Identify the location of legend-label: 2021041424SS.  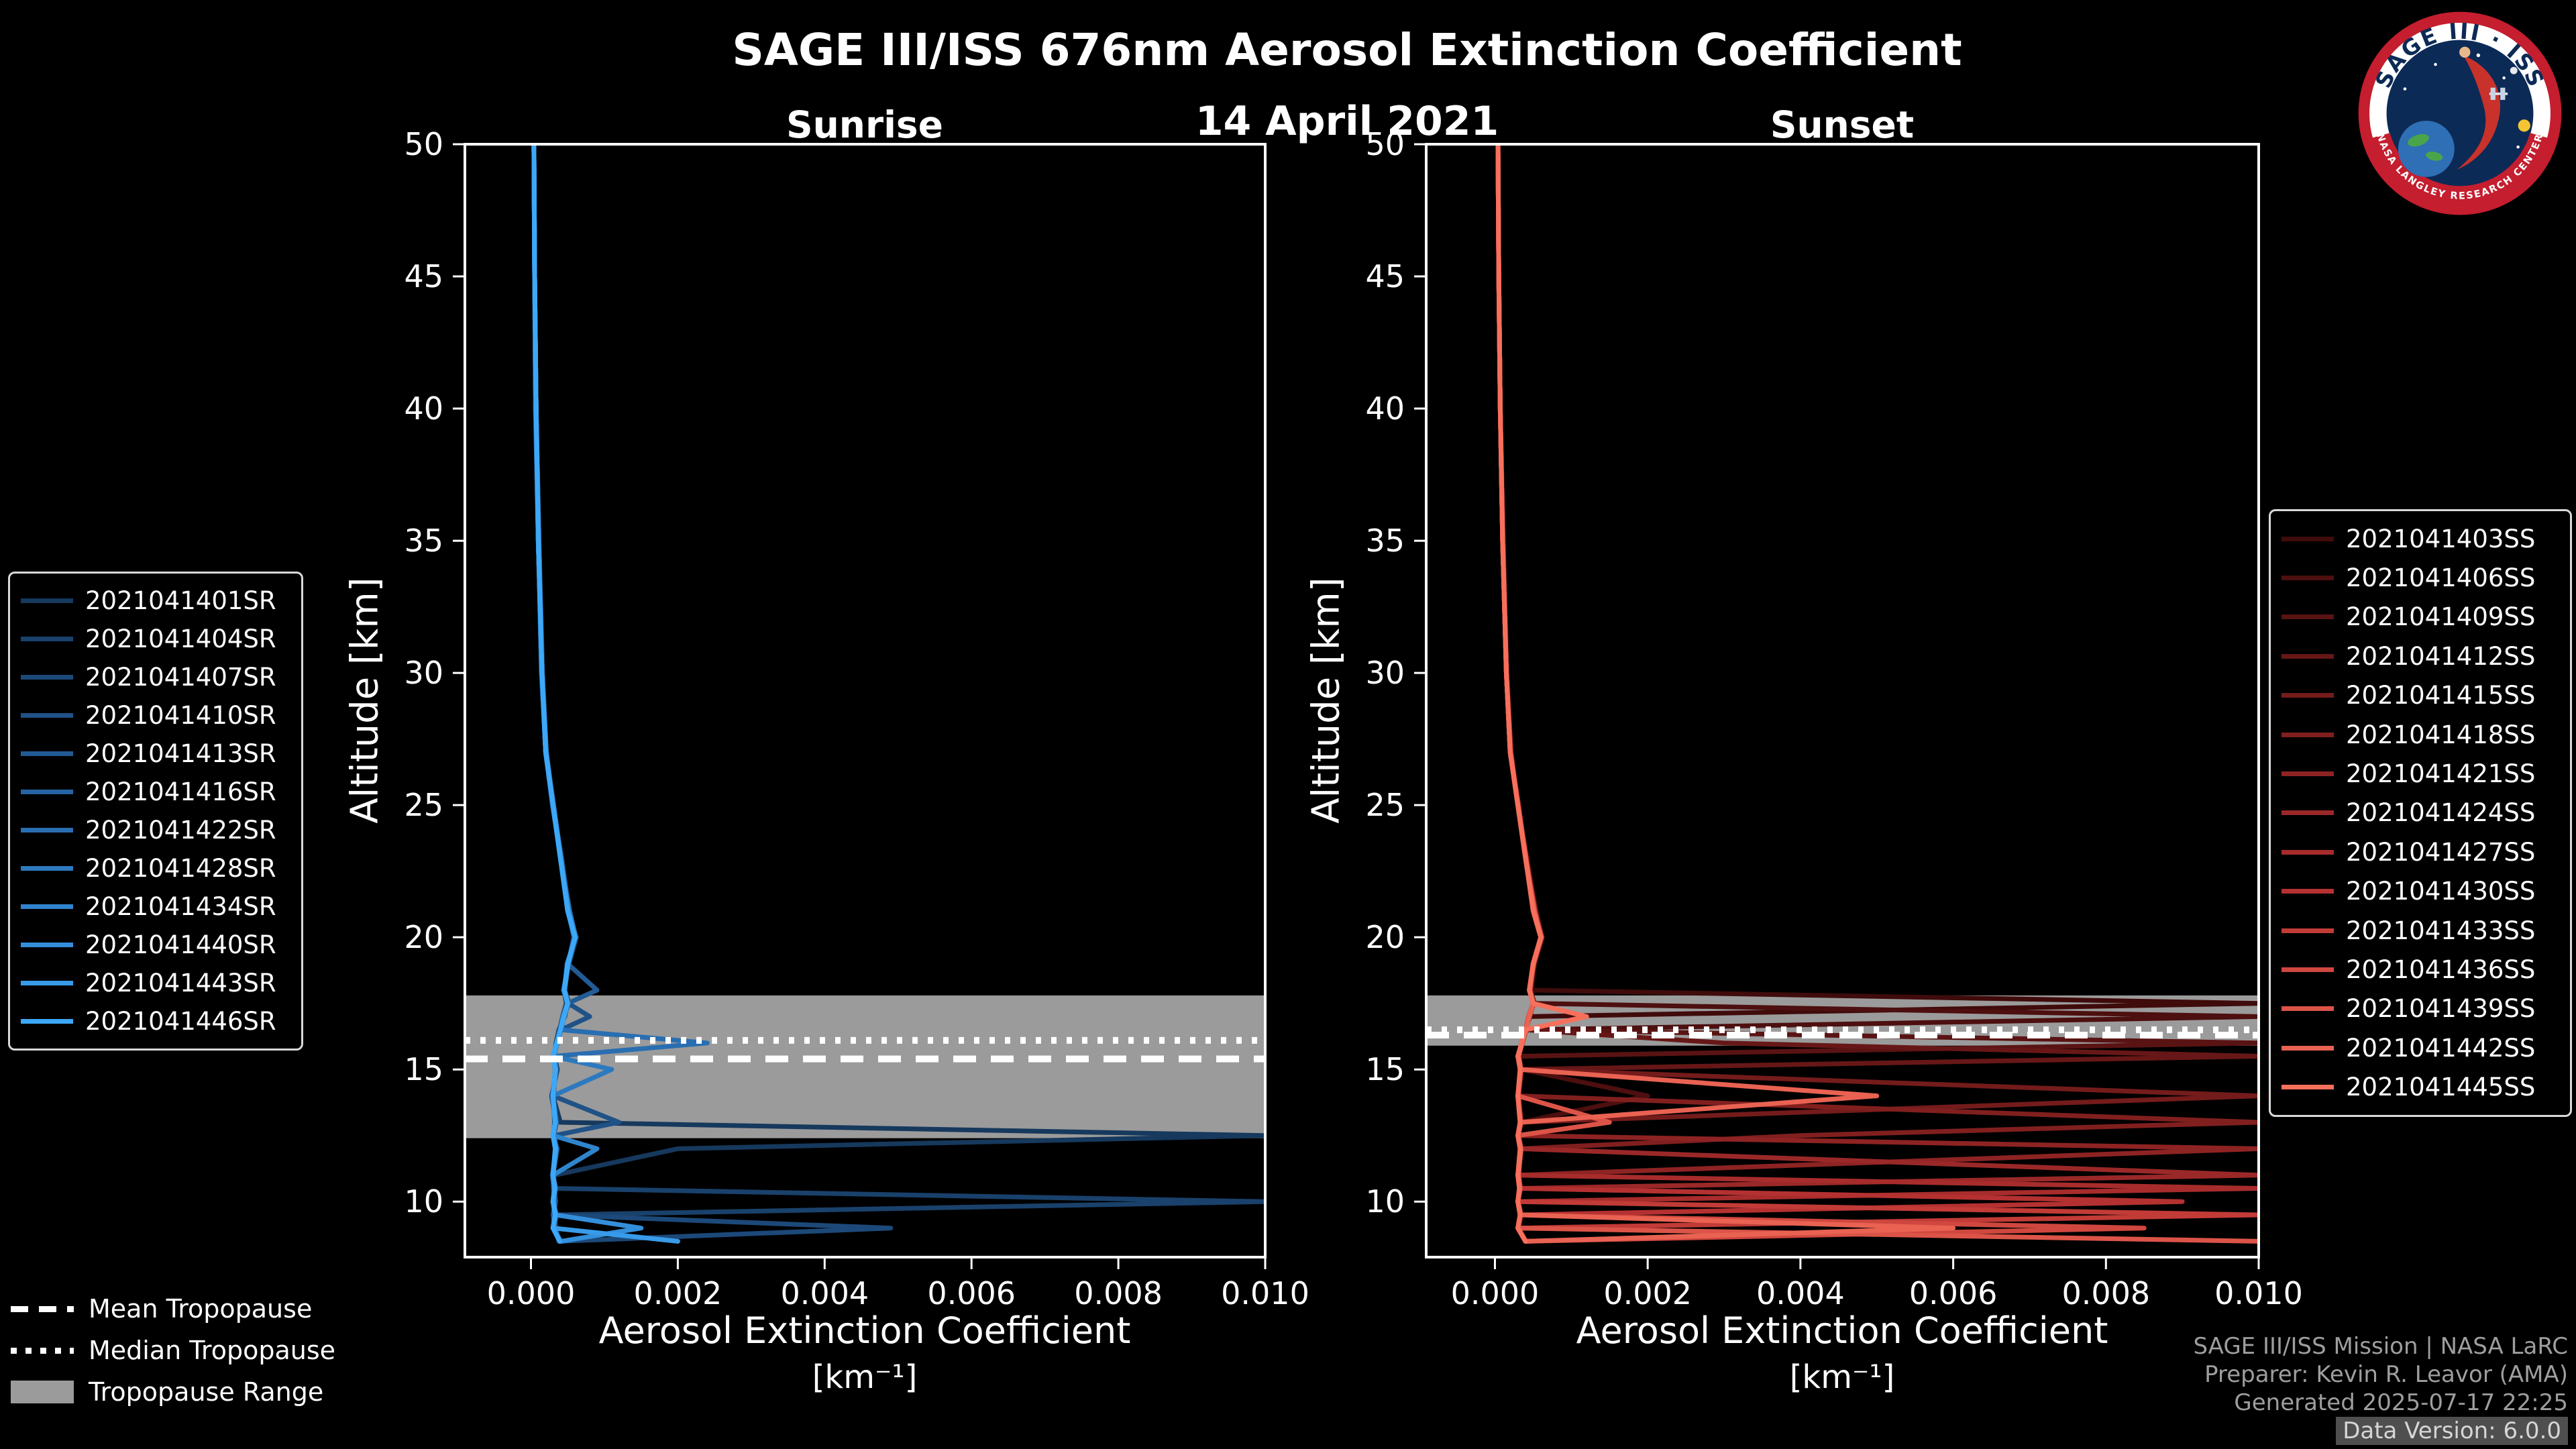
(2441, 813).